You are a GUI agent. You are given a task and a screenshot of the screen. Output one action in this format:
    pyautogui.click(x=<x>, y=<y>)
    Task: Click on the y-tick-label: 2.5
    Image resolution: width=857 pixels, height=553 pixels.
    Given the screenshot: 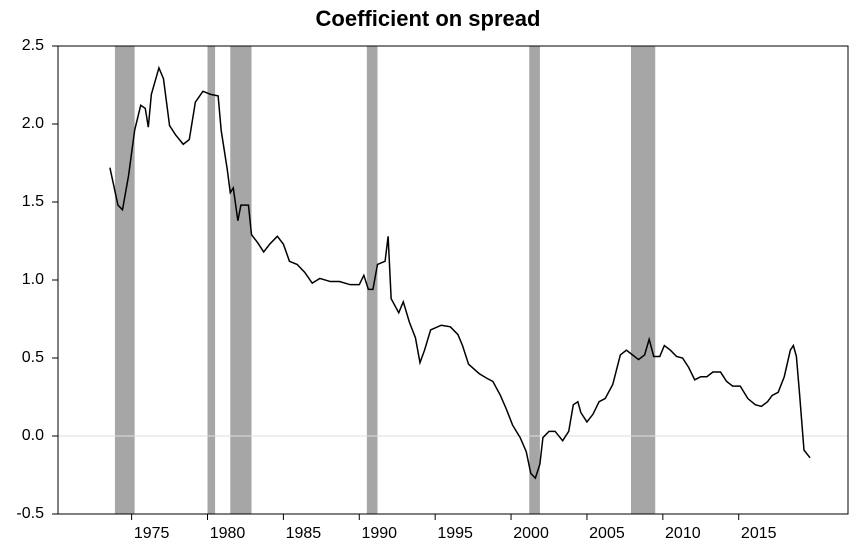 What is the action you would take?
    pyautogui.click(x=33, y=45)
    